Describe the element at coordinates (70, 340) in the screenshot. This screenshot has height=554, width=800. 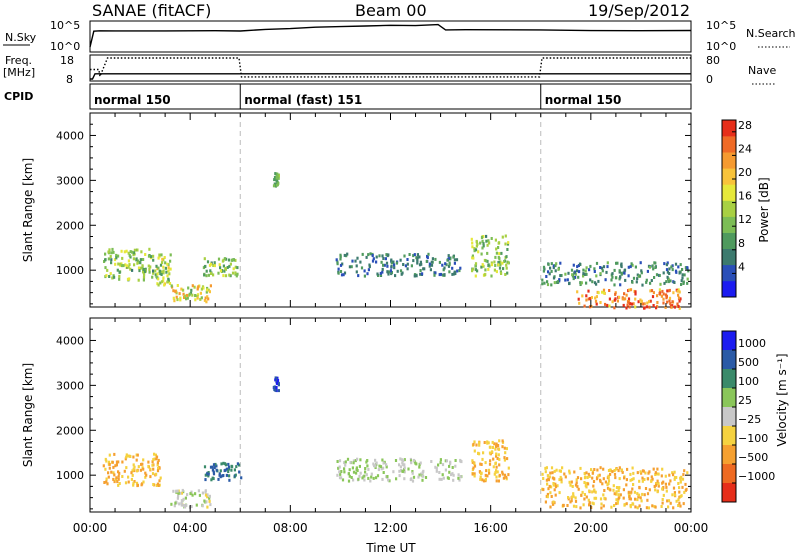
I see `y-tick-label: 4000` at that location.